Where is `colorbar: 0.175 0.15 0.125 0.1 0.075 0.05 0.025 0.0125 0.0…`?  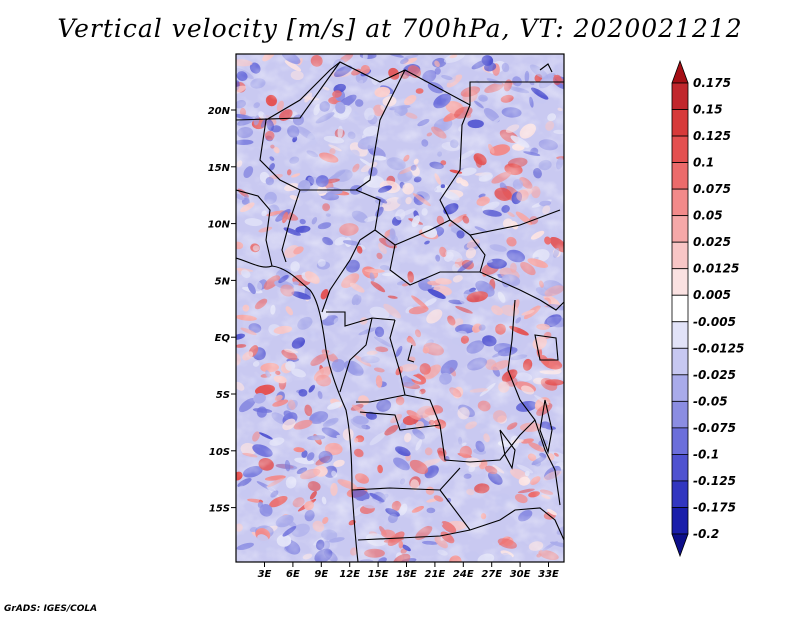 colorbar: 0.175 0.15 0.125 0.1 0.075 0.05 0.025 0.0125 0.0… is located at coordinates (707, 308).